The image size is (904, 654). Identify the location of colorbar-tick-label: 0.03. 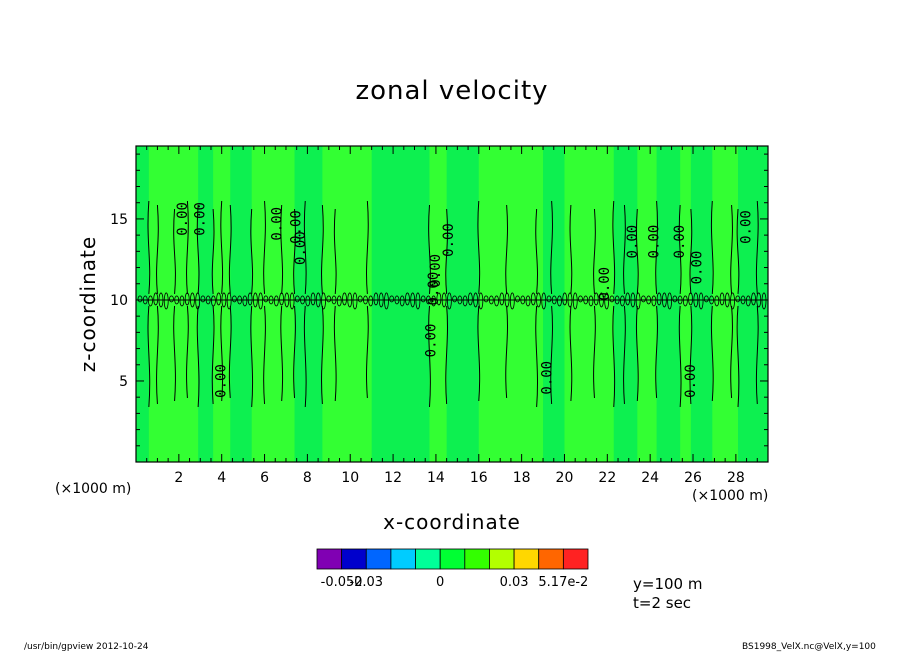
(514, 582).